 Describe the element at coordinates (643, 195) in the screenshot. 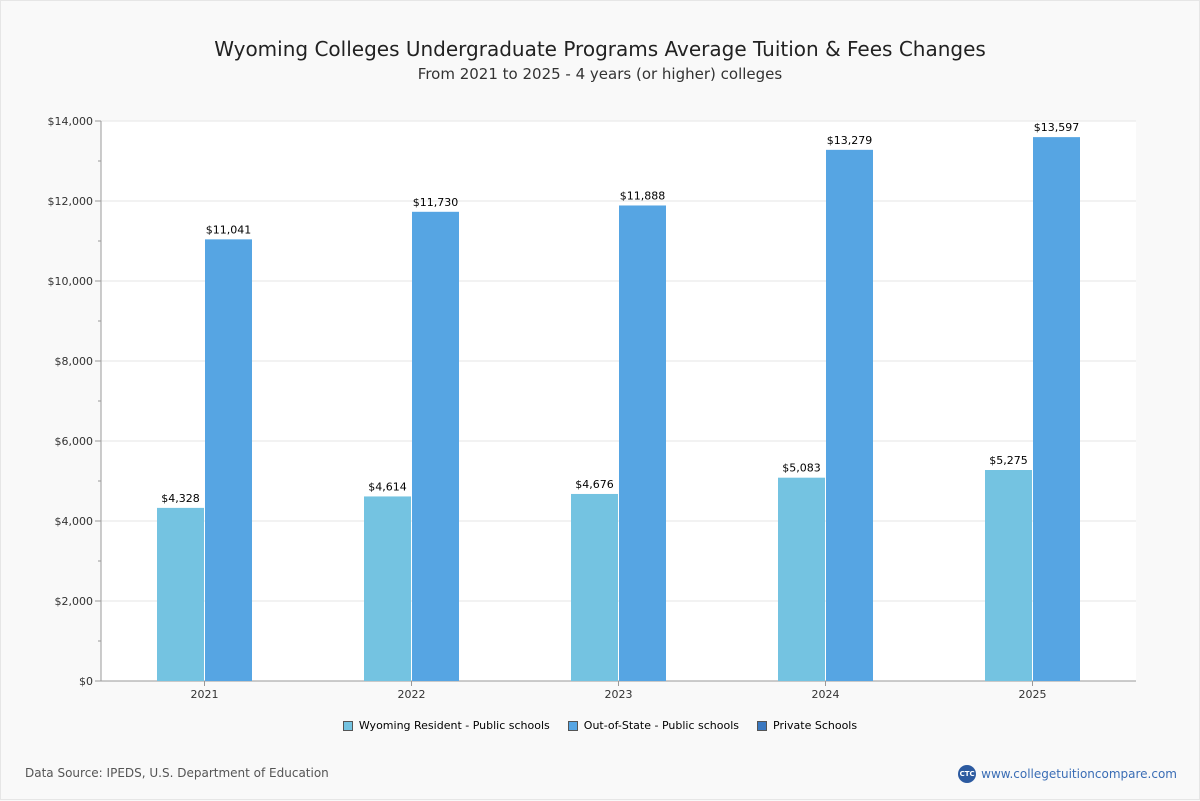

I see `bar-value-label: $11,888` at that location.